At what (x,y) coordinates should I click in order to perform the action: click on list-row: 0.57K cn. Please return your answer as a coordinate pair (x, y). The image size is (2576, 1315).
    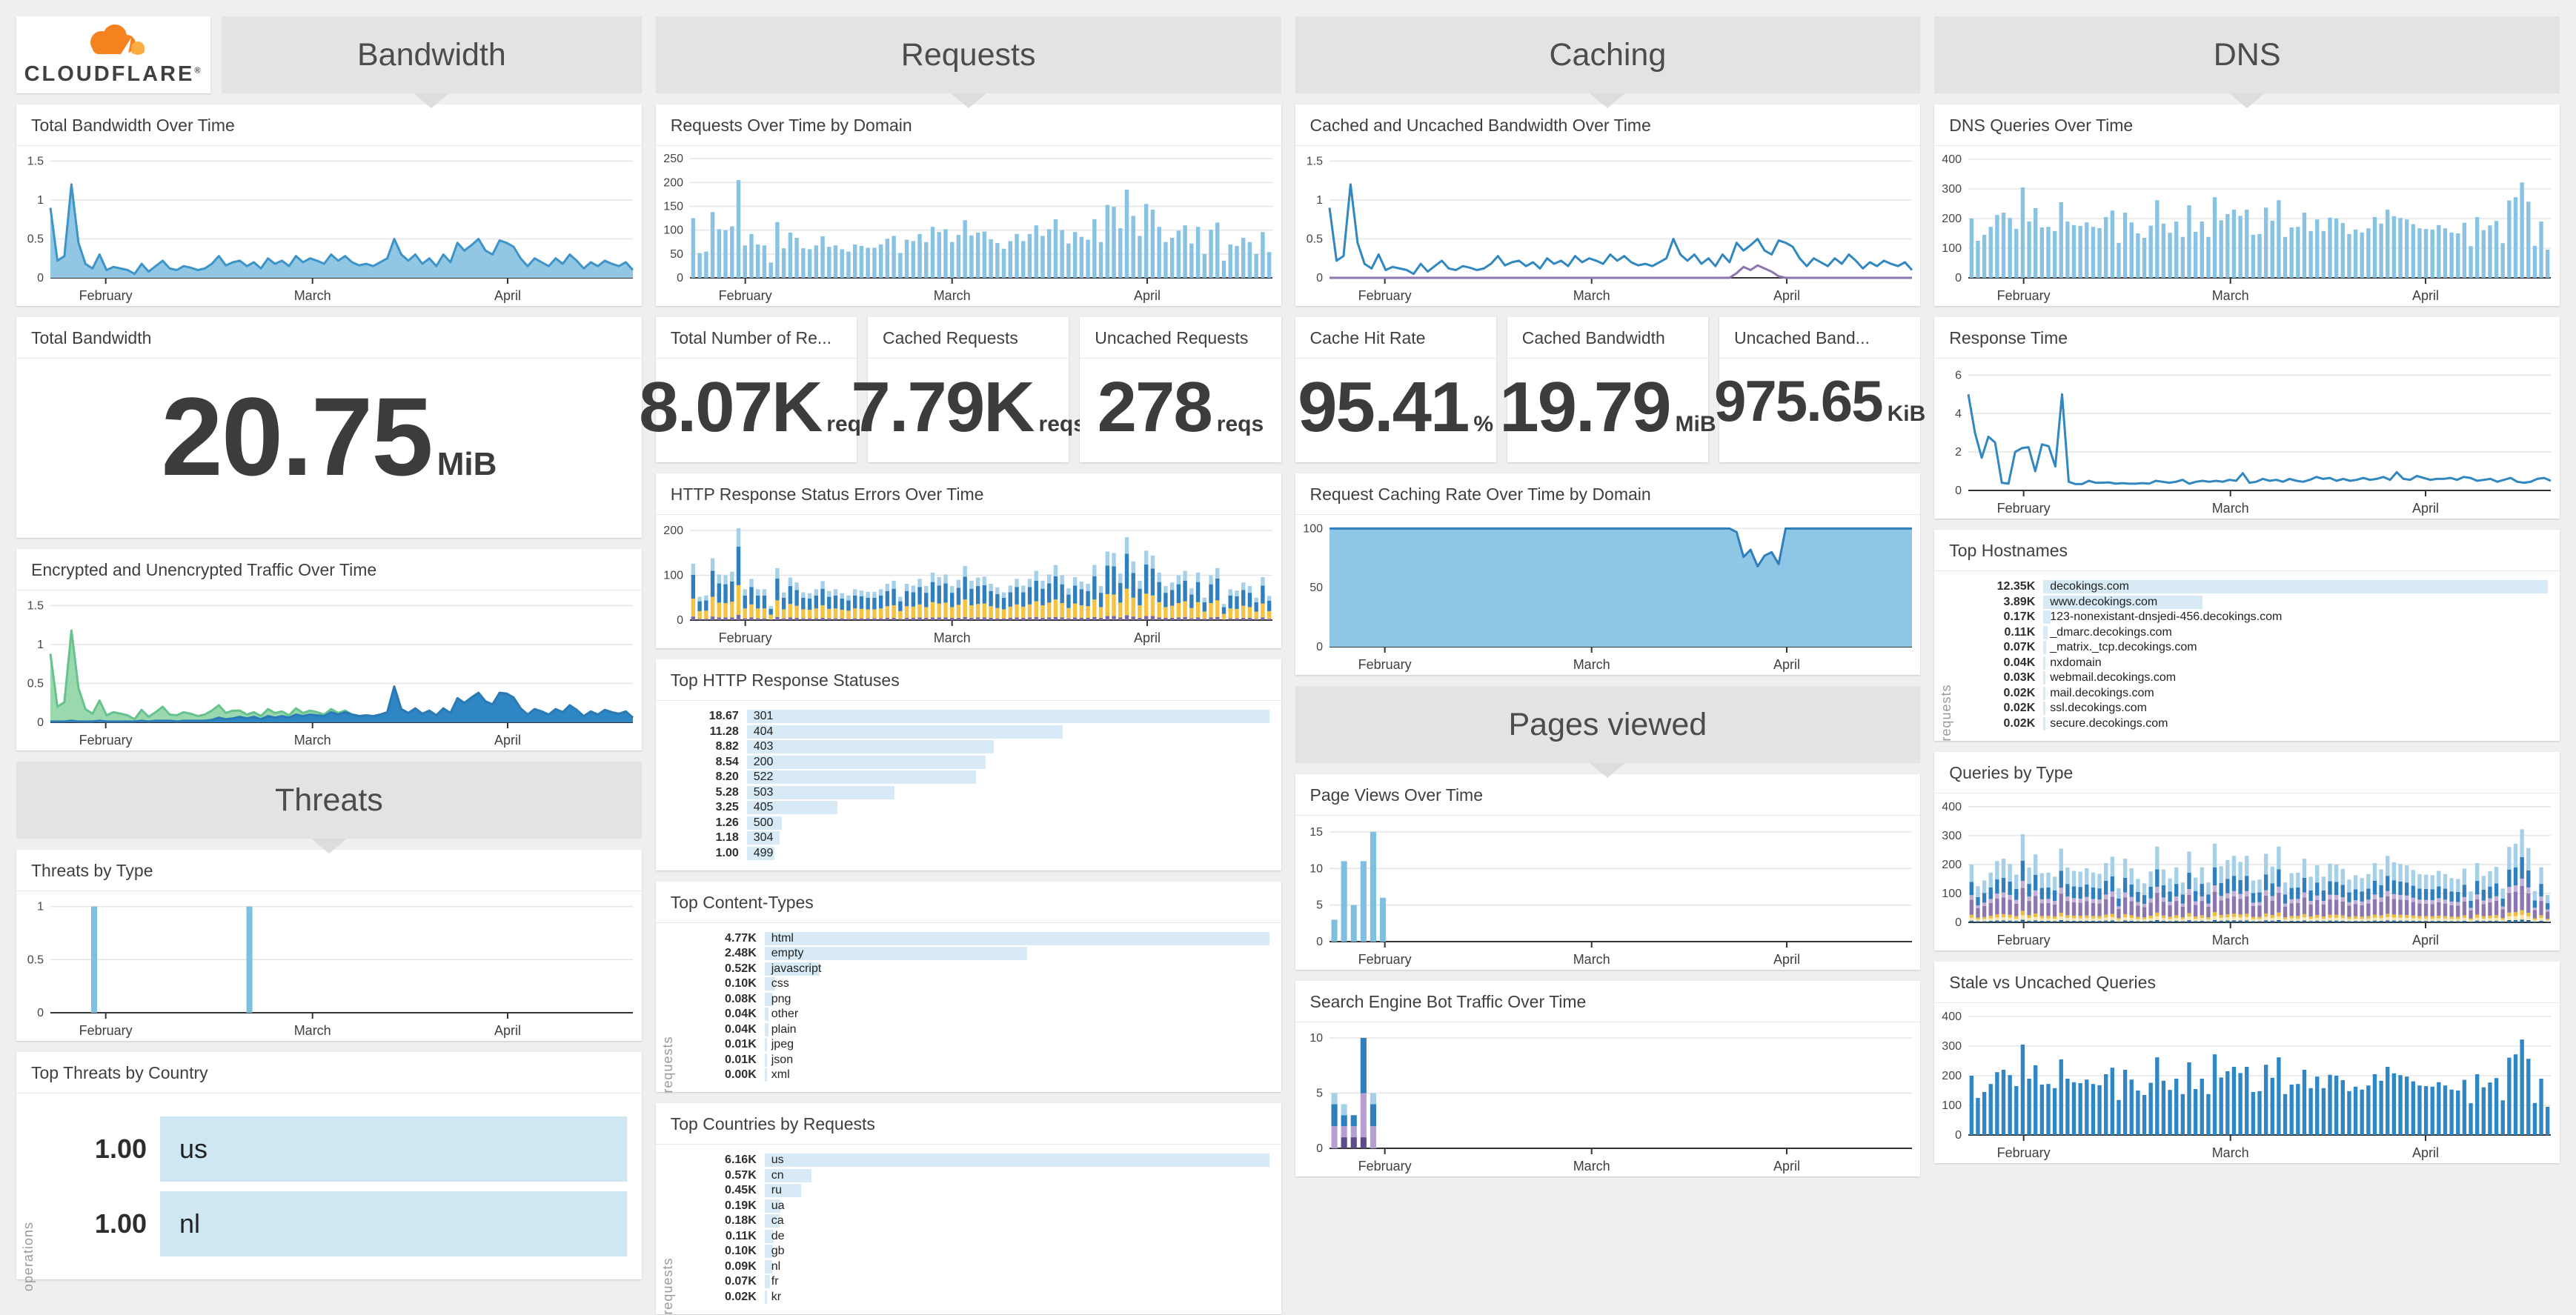
    Looking at the image, I should click on (978, 1175).